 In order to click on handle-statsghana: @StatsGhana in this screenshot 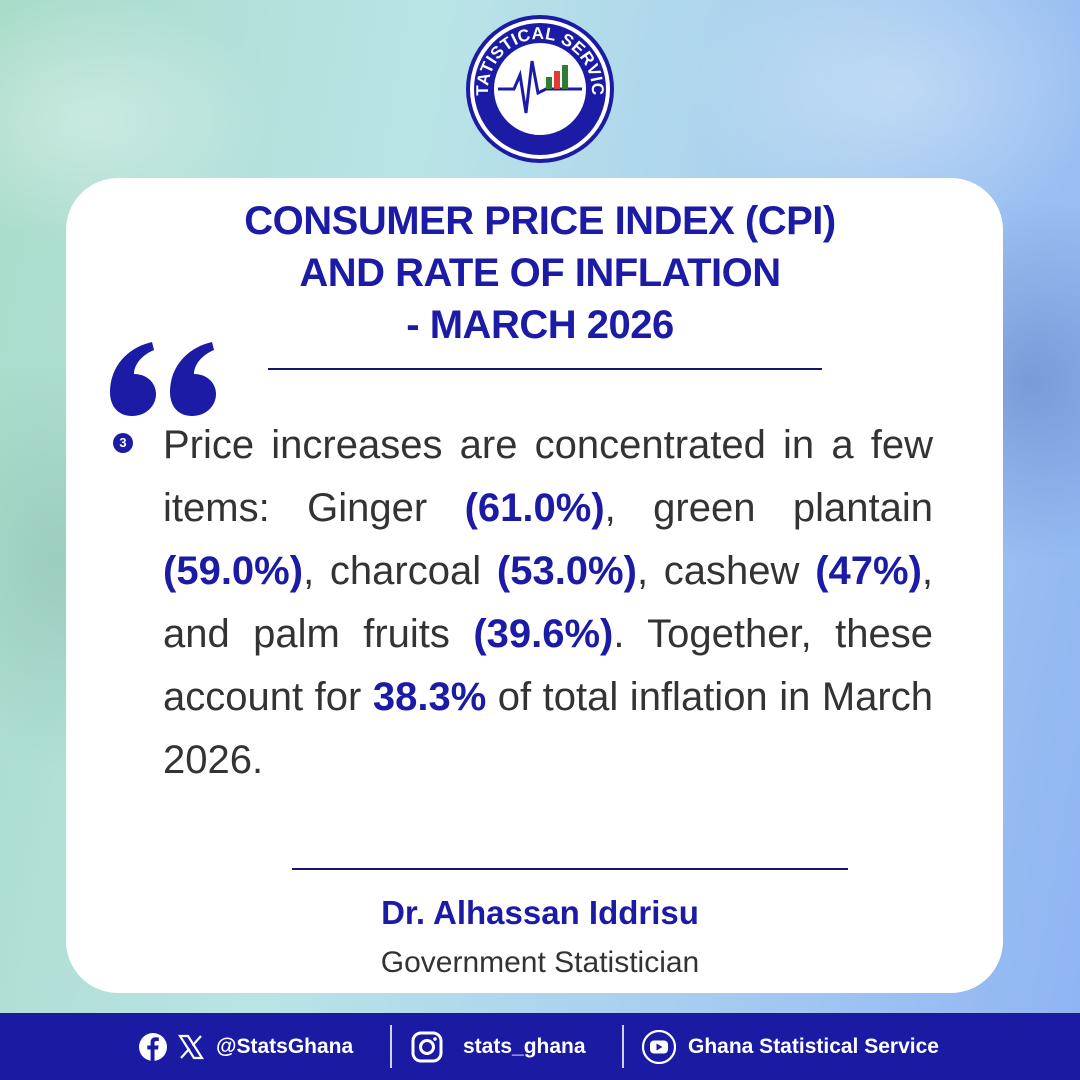, I will do `click(285, 1046)`.